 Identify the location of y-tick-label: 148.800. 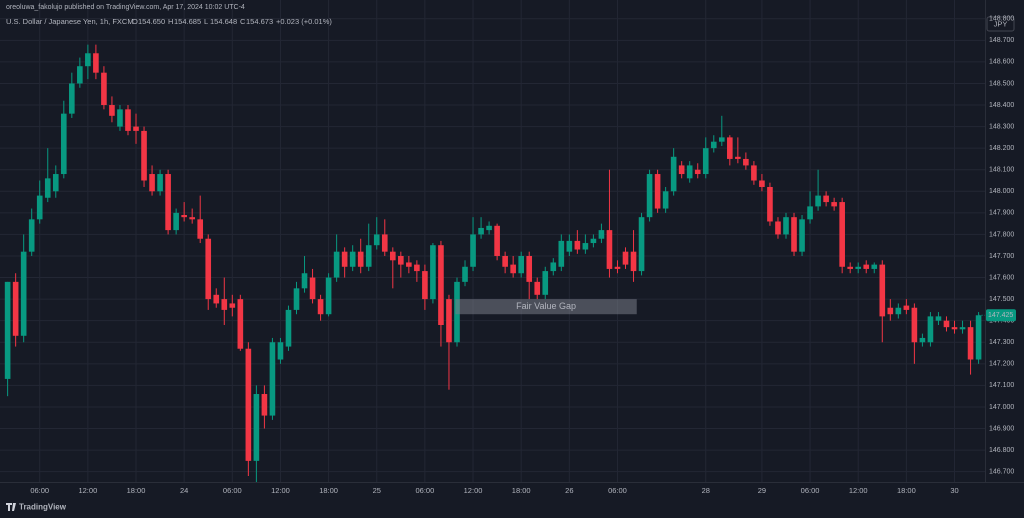
(1001, 19).